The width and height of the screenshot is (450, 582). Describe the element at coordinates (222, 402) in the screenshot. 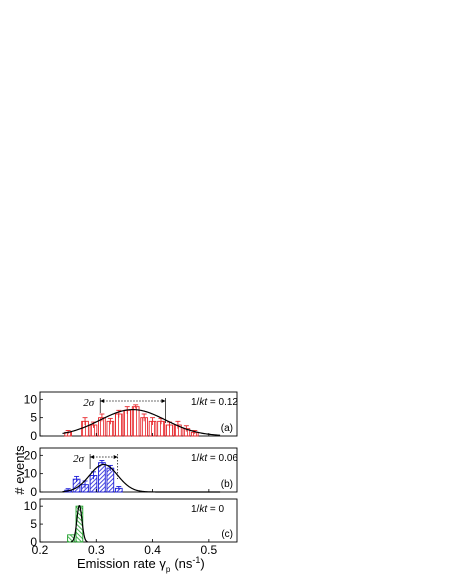

I see `condition-value: = 0.12` at that location.